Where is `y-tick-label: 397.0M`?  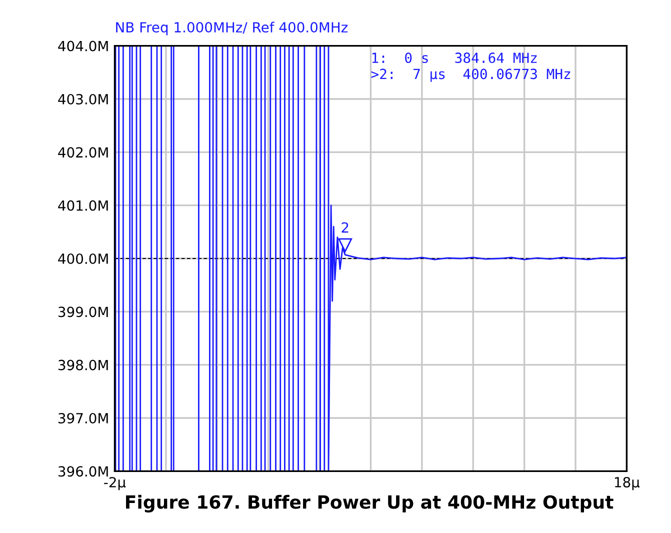
y-tick-label: 397.0M is located at coordinates (83, 418).